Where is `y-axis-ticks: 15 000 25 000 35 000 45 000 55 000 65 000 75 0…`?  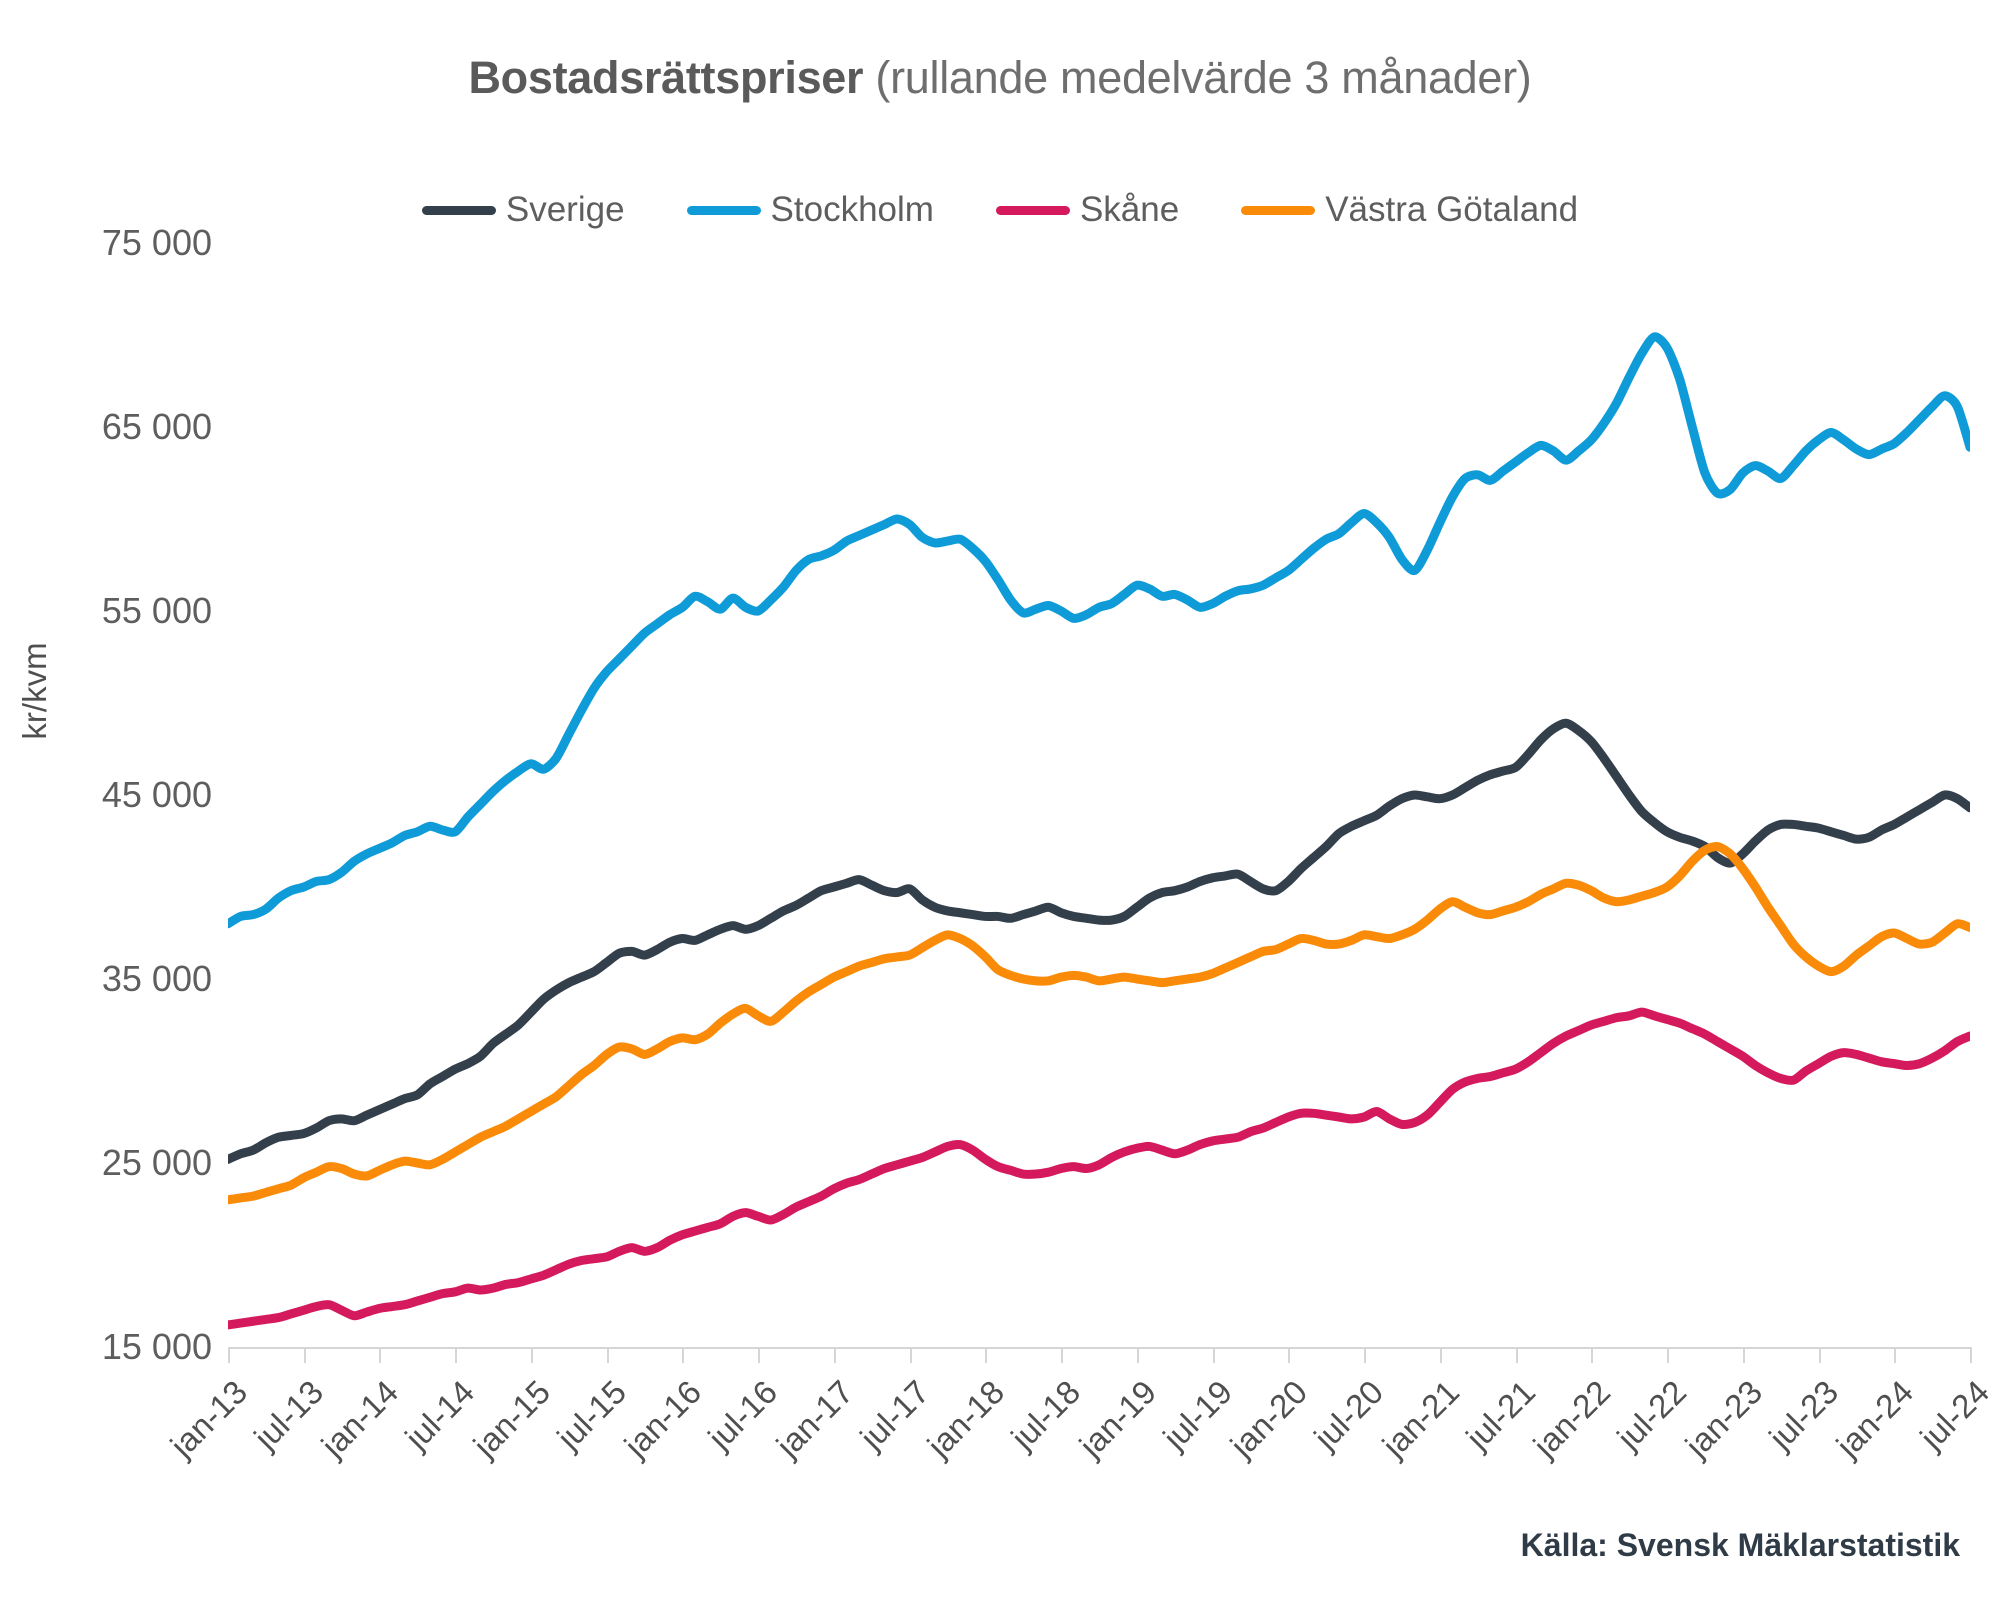
y-axis-ticks: 15 000 25 000 35 000 45 000 55 000 65 000 75 0… is located at coordinates (106, 794).